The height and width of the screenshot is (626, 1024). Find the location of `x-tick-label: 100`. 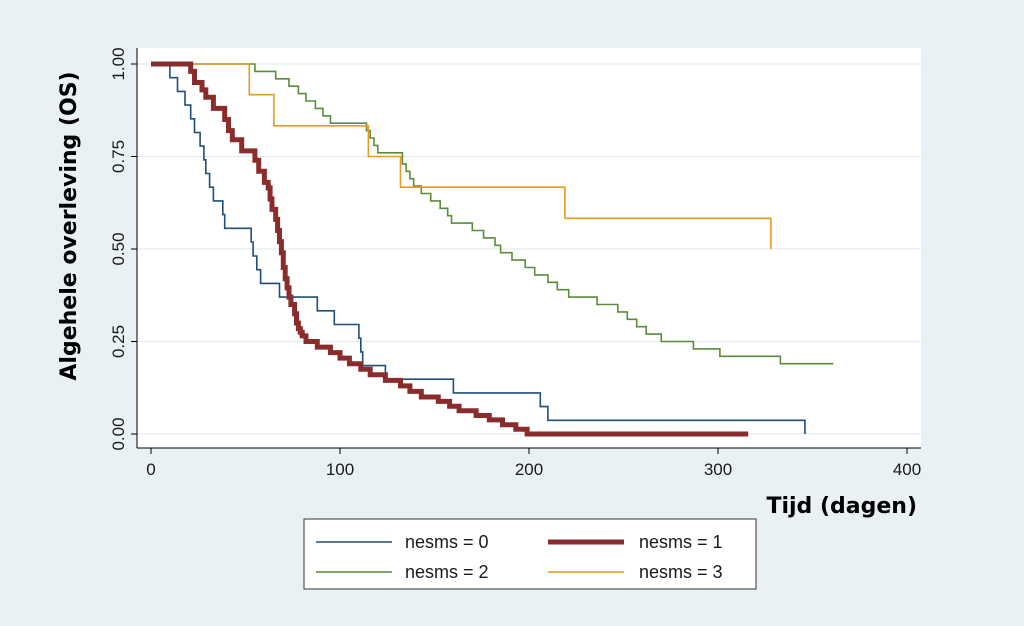

x-tick-label: 100 is located at coordinates (340, 469).